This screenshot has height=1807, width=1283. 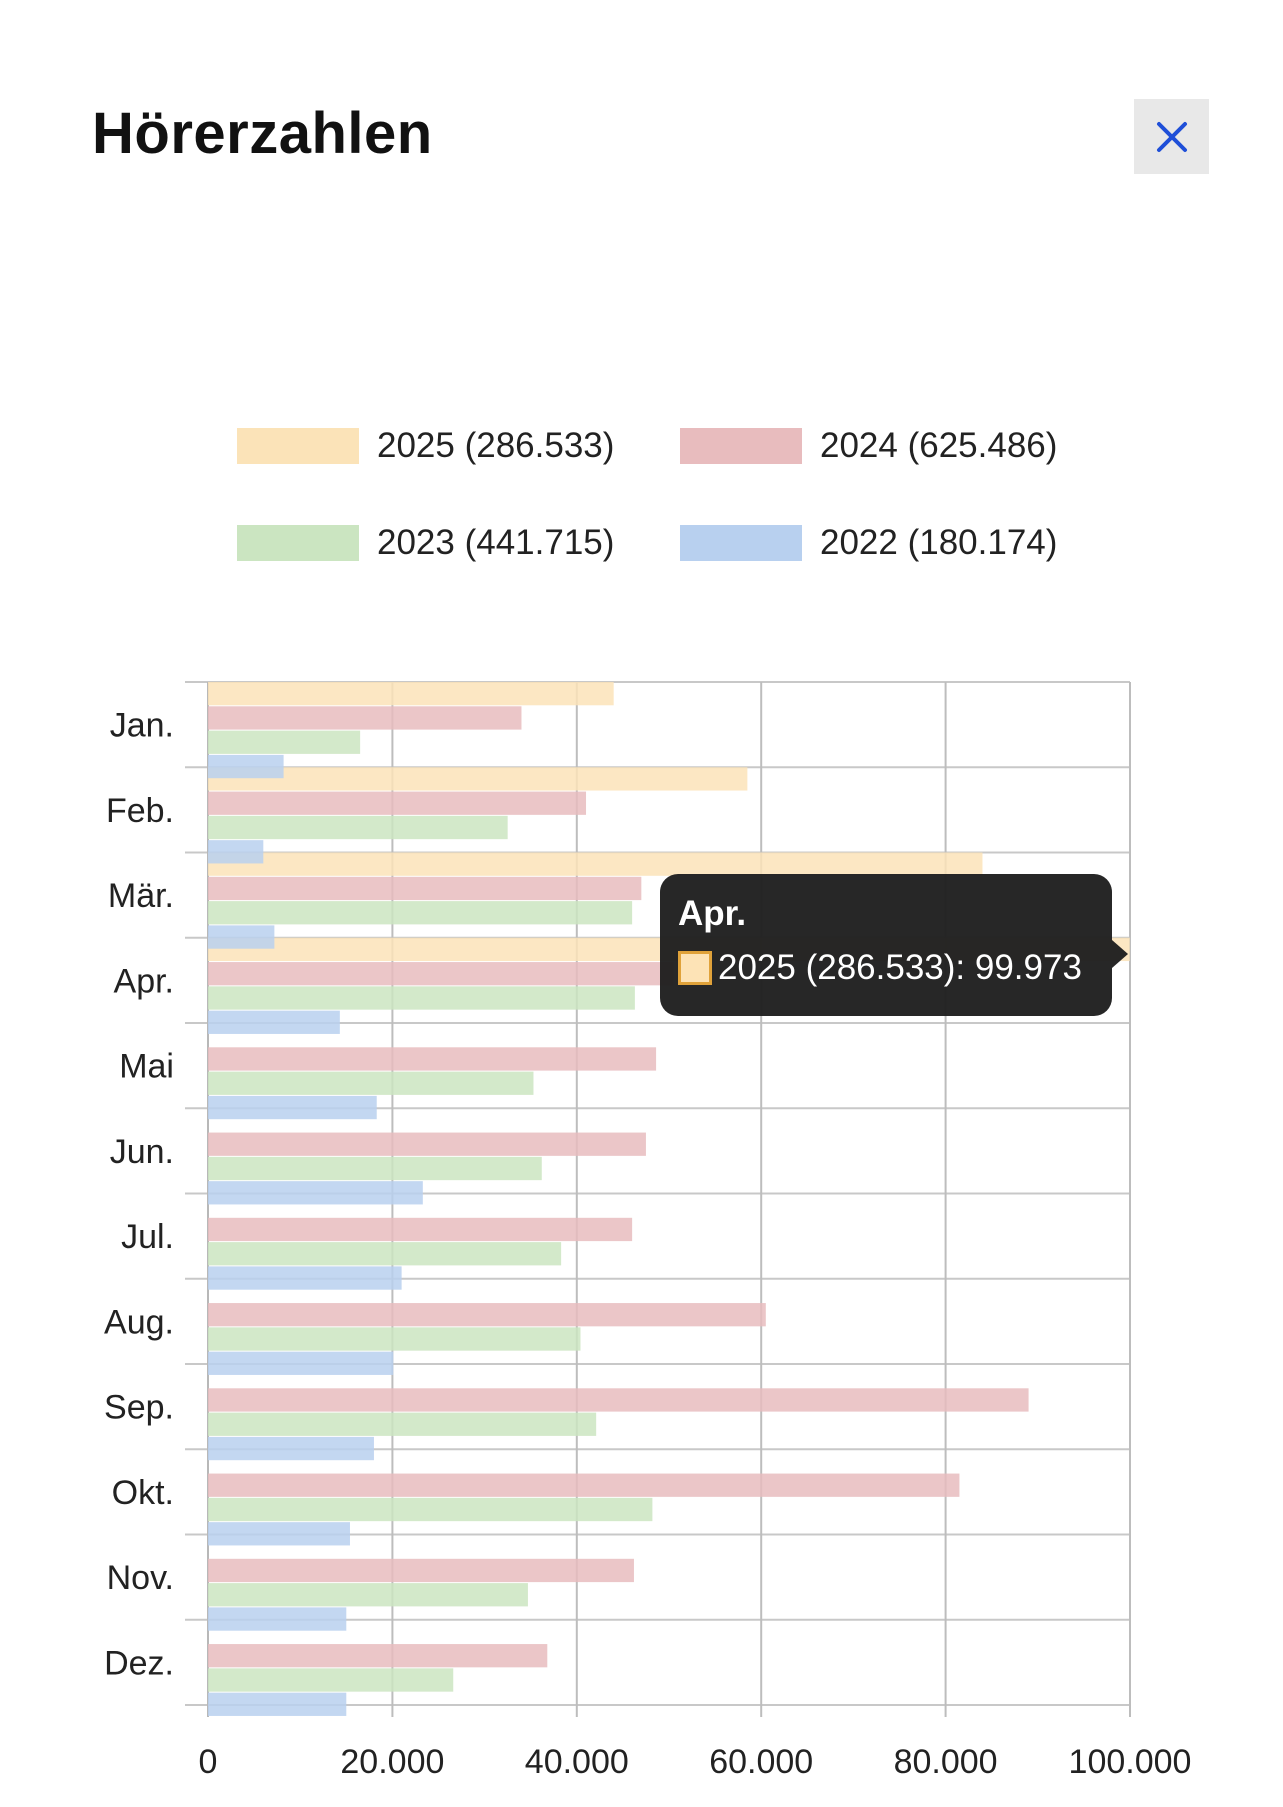 I want to click on legend-item-2025: 2025 (286.533), so click(x=425, y=446).